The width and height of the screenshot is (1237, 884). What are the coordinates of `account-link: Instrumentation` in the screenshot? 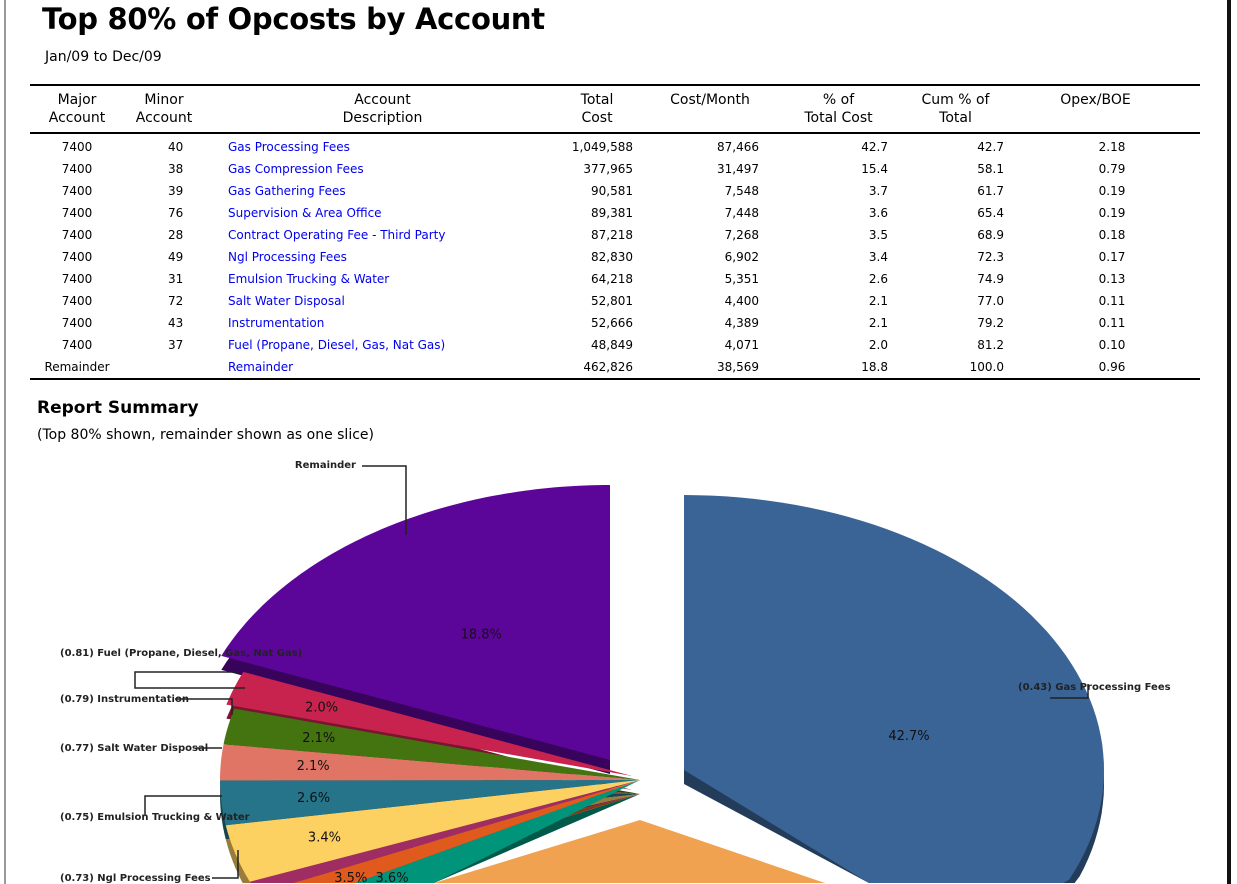 It's located at (276, 323).